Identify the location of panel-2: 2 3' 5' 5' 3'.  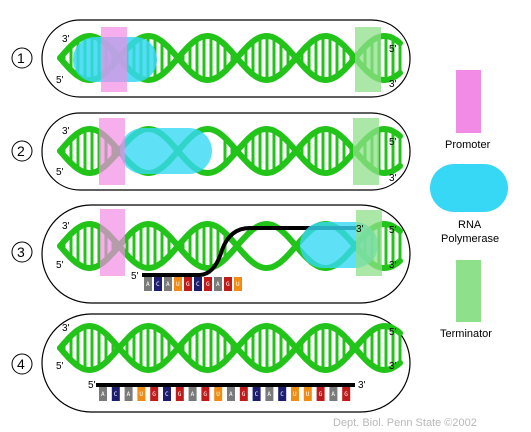
(211, 151).